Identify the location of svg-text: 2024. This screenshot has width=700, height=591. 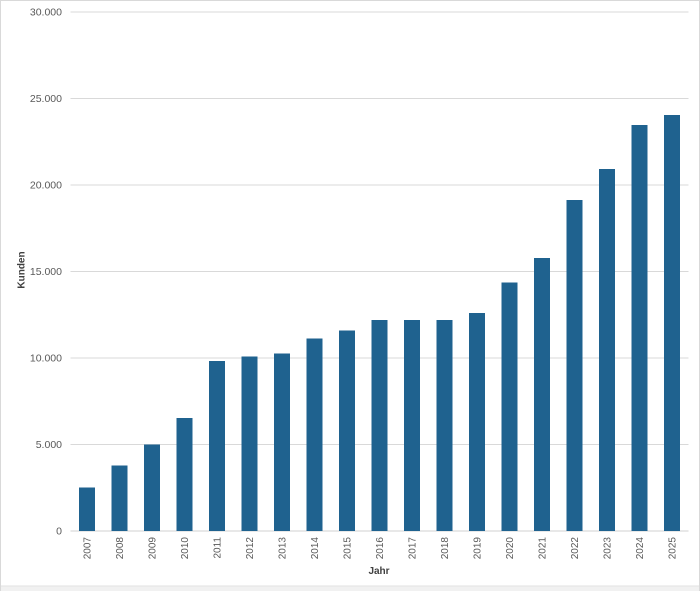
(640, 548).